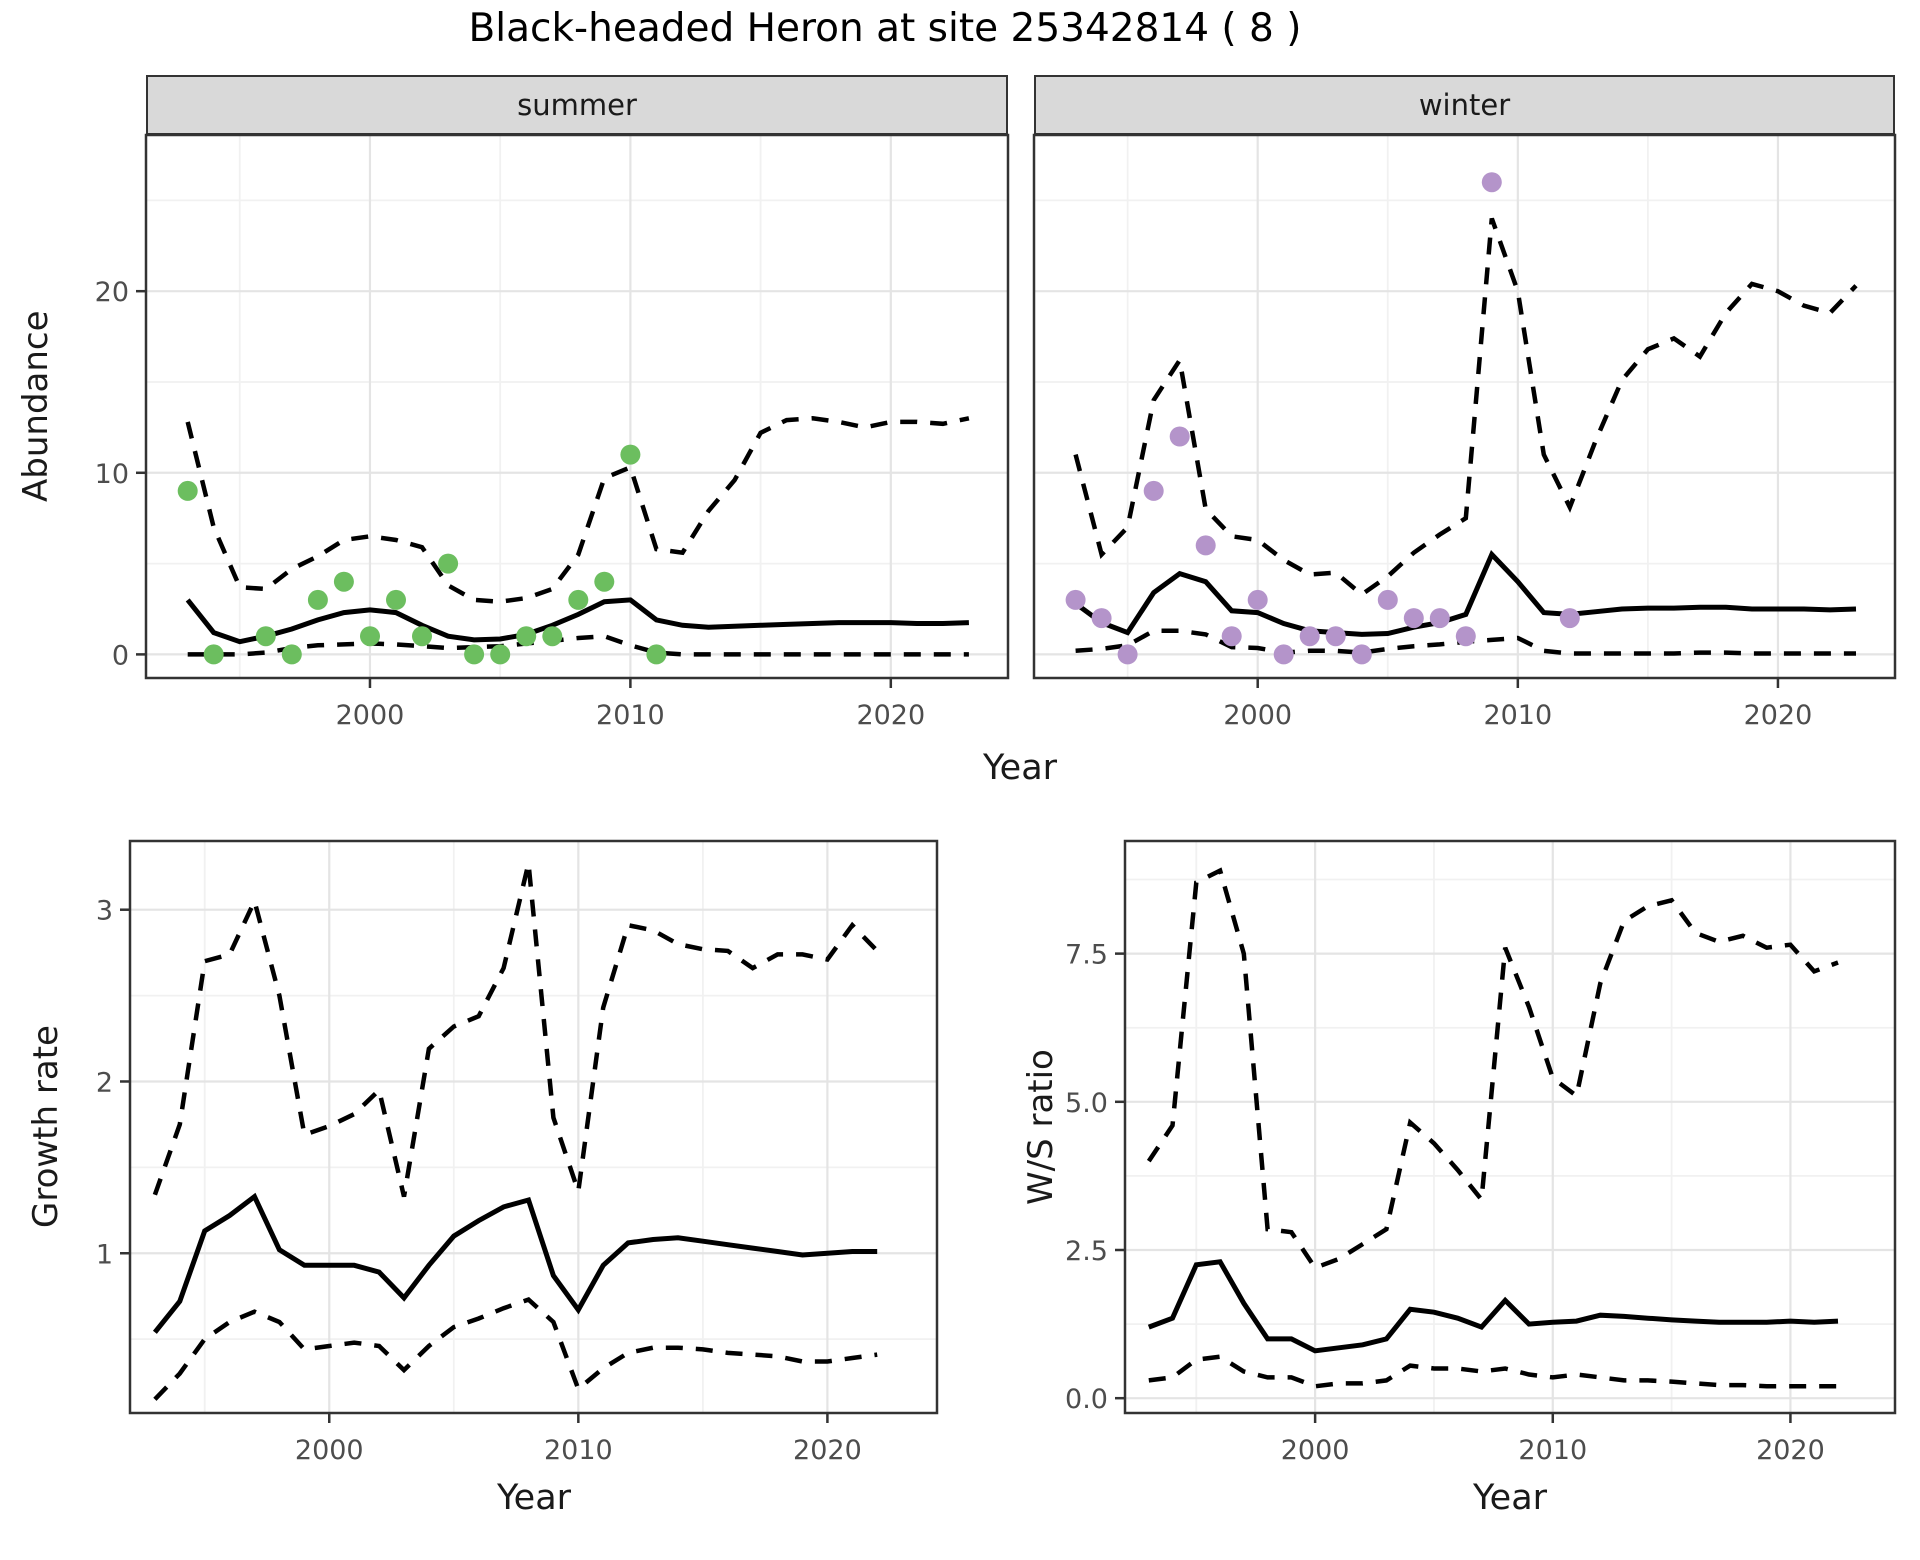 This screenshot has height=1560, width=1920. I want to click on winter-upper-ci-line, so click(1465, 407).